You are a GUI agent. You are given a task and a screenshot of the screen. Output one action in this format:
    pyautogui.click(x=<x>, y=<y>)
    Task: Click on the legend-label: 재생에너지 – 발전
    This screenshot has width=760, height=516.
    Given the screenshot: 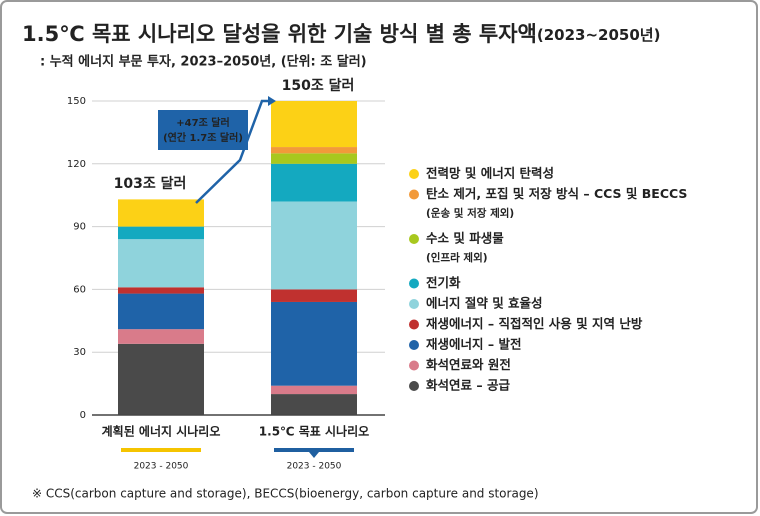 What is the action you would take?
    pyautogui.click(x=473, y=344)
    